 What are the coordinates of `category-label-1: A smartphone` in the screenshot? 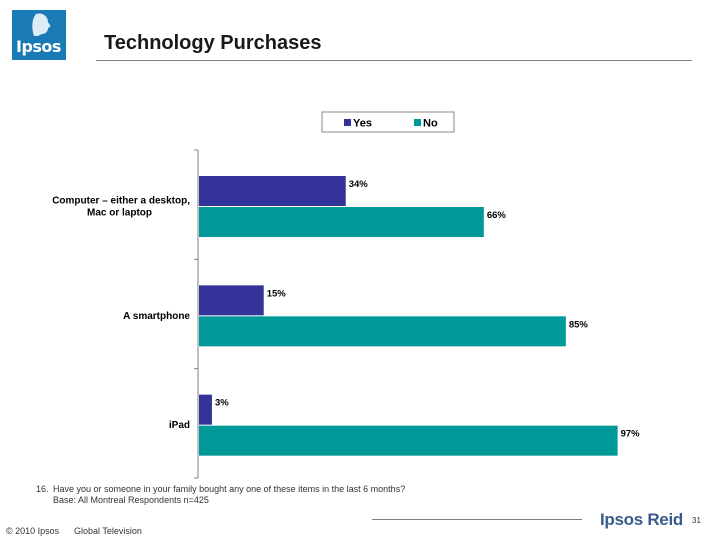 It's located at (156, 316).